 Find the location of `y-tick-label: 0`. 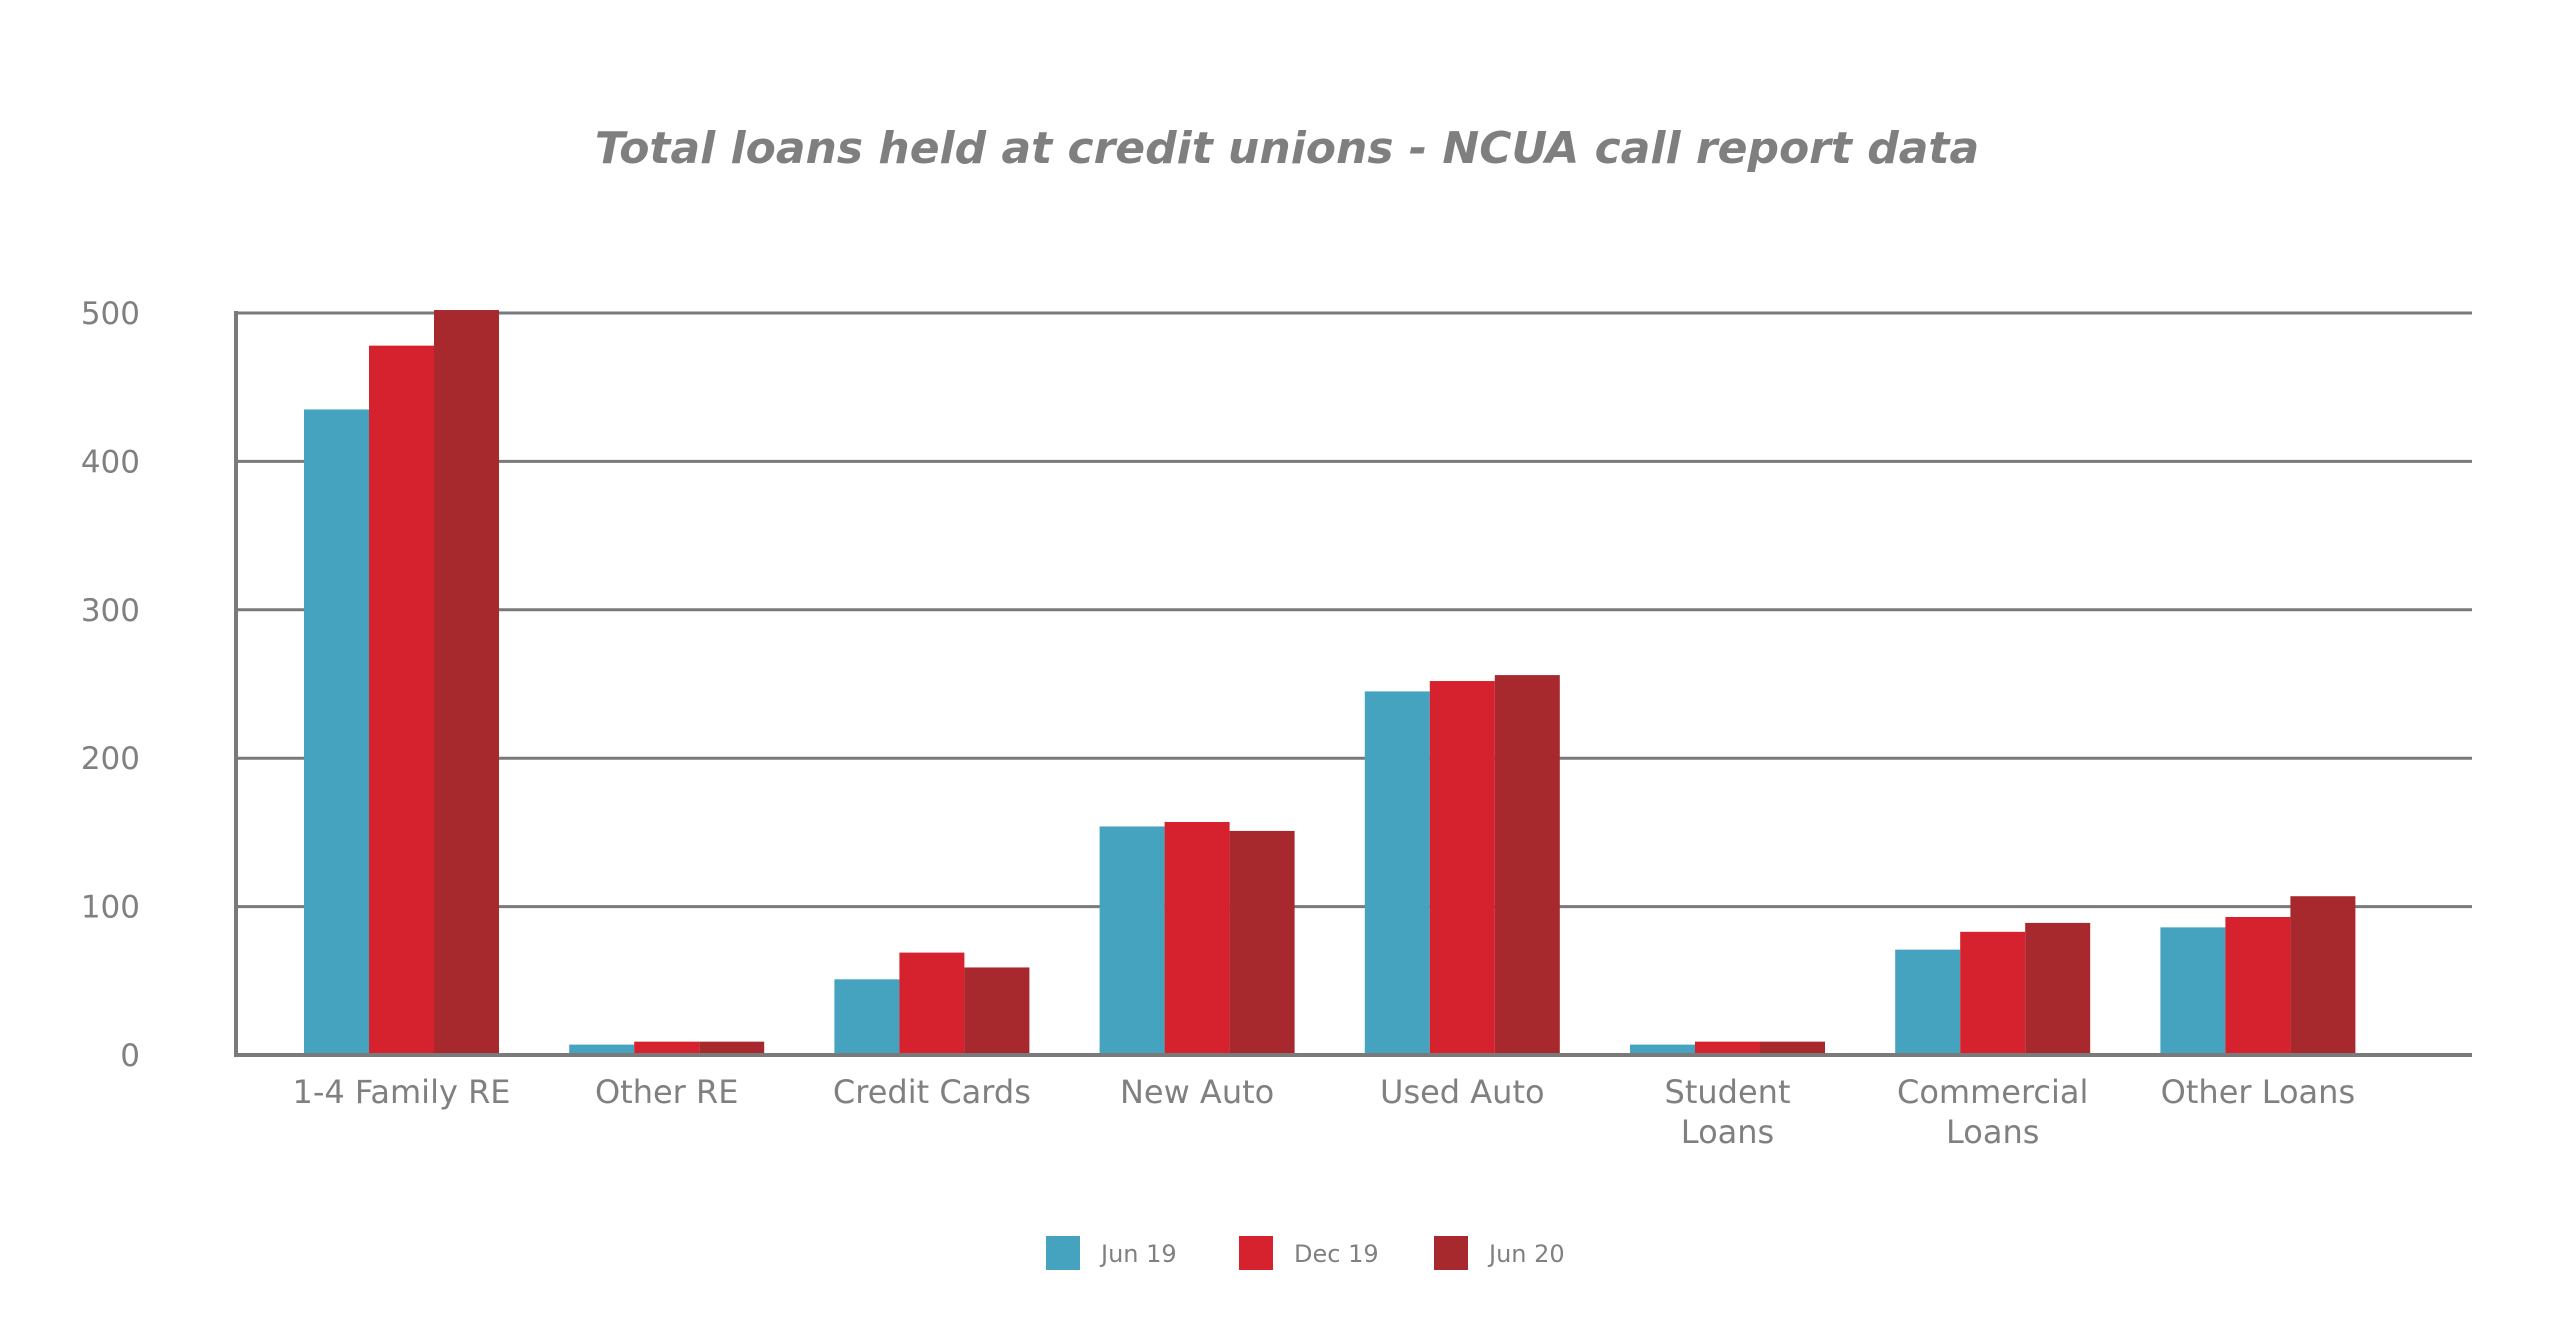

y-tick-label: 0 is located at coordinates (130, 1056).